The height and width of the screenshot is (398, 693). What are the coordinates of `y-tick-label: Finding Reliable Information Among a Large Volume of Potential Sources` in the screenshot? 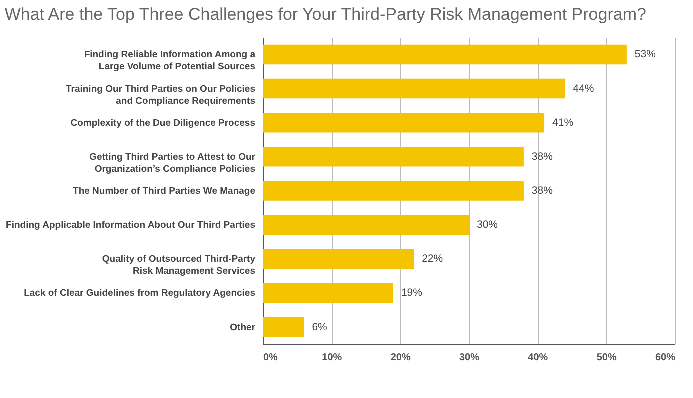 It's located at (170, 61).